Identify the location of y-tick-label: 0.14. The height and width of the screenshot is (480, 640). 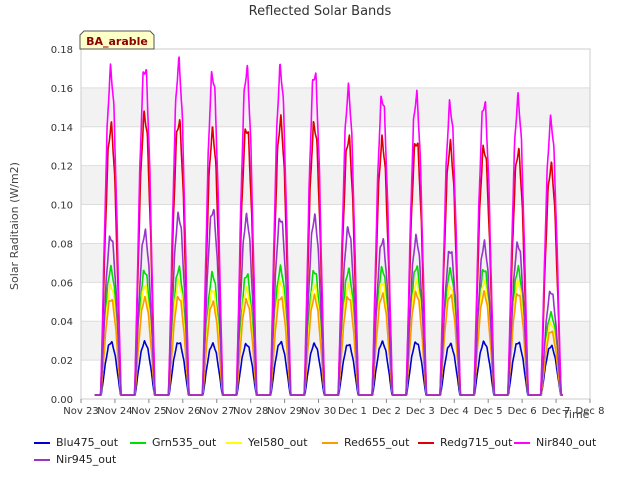
(62, 128).